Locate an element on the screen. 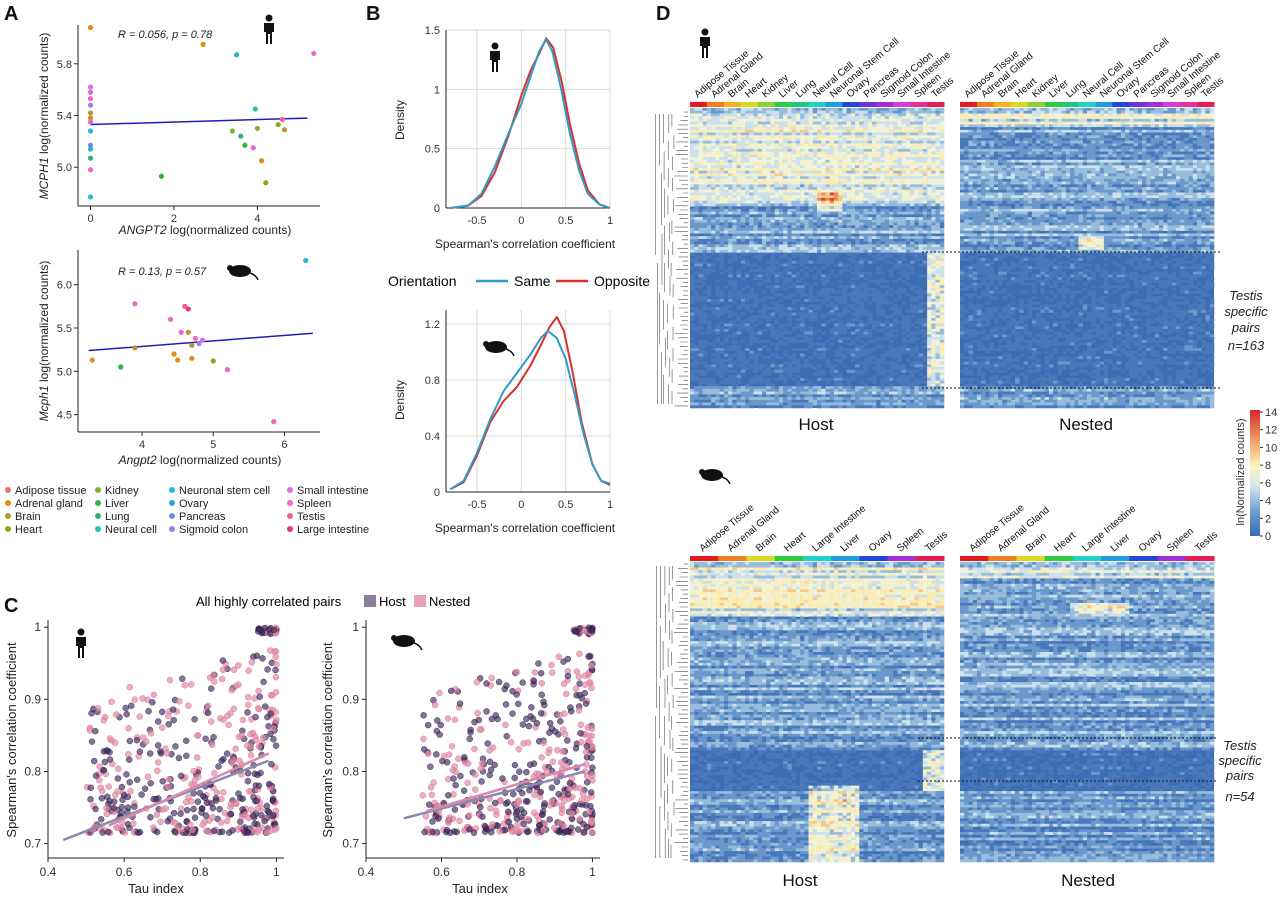  human-icon is located at coordinates (81, 643).